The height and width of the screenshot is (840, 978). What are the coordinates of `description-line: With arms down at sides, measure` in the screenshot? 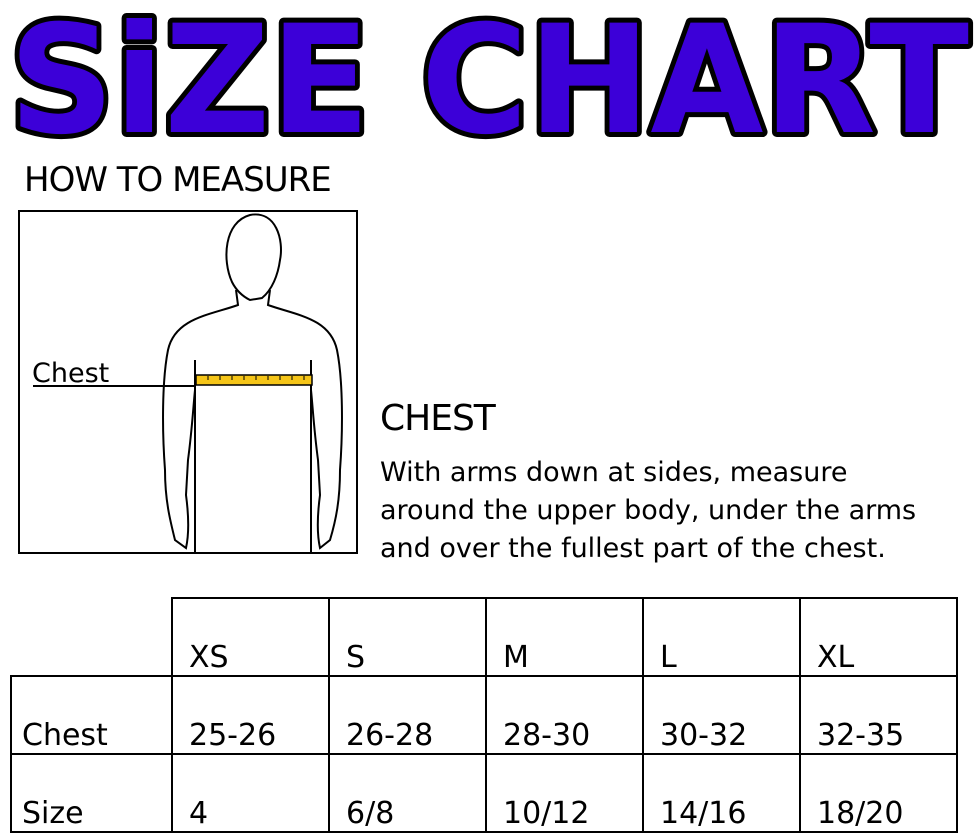 It's located at (614, 472).